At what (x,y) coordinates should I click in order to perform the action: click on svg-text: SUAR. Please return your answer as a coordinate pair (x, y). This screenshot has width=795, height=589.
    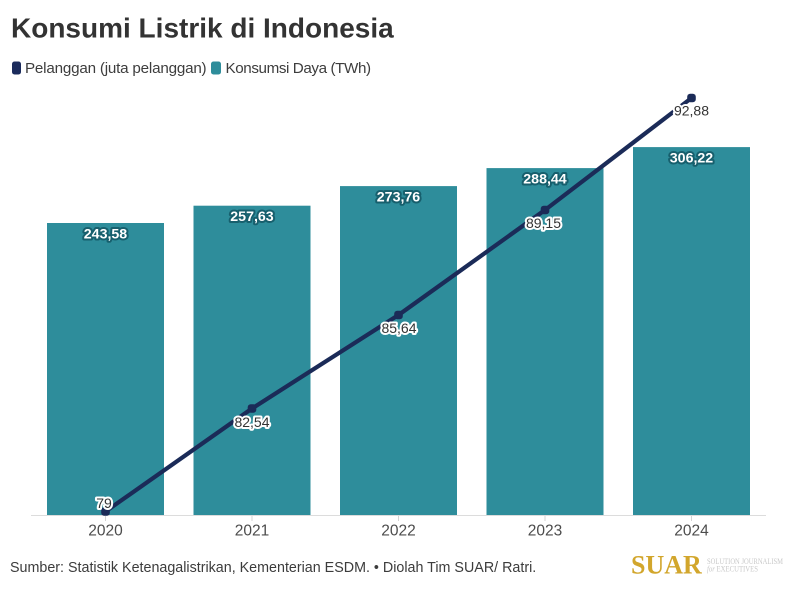
    Looking at the image, I should click on (666, 565).